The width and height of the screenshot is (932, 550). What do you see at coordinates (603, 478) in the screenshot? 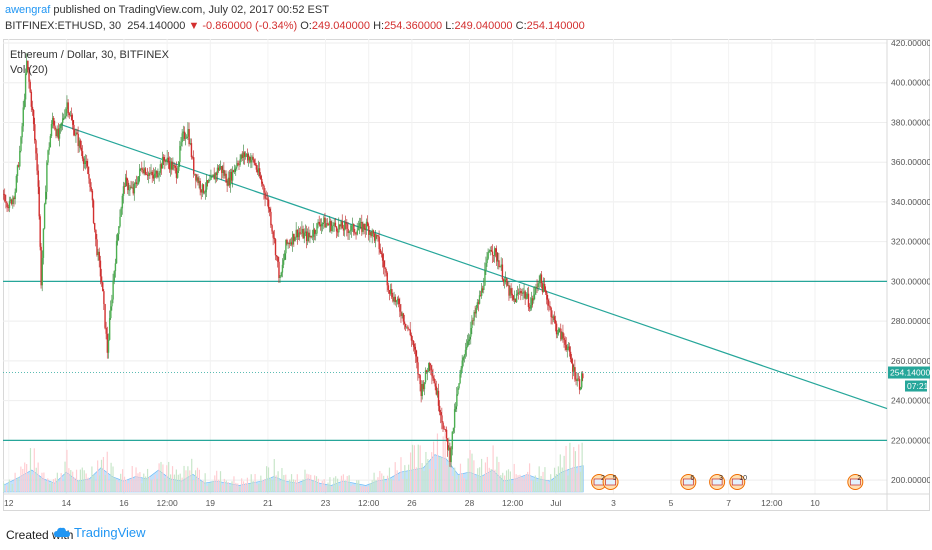
I see `event-count-label: 2` at bounding box center [603, 478].